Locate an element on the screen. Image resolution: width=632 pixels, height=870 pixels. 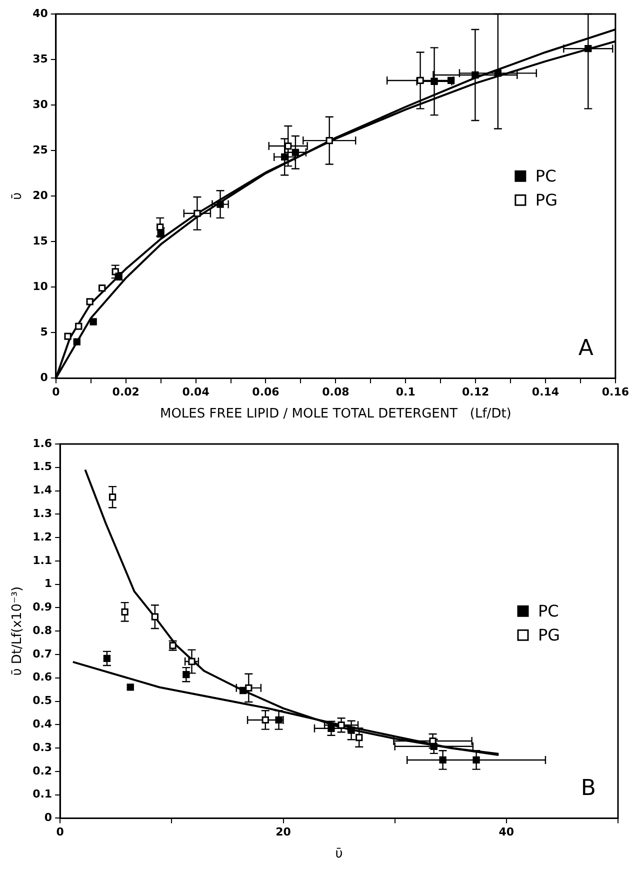
y-tick-label: 20 is located at coordinates (40, 195).